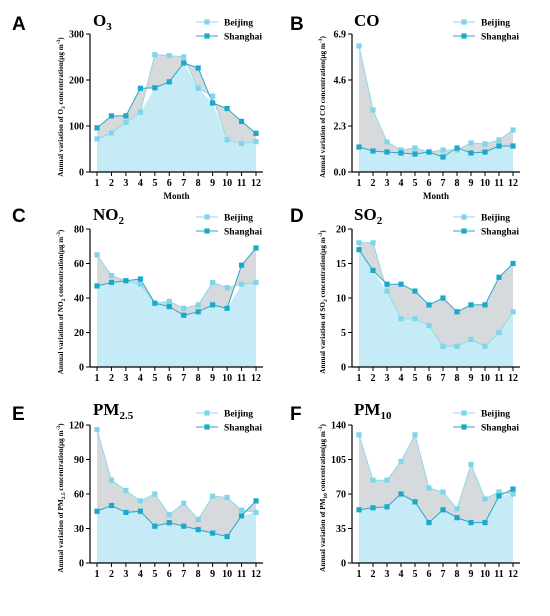 This screenshot has height=616, width=550. What do you see at coordinates (373, 411) in the screenshot?
I see `panel-title: PM10` at bounding box center [373, 411].